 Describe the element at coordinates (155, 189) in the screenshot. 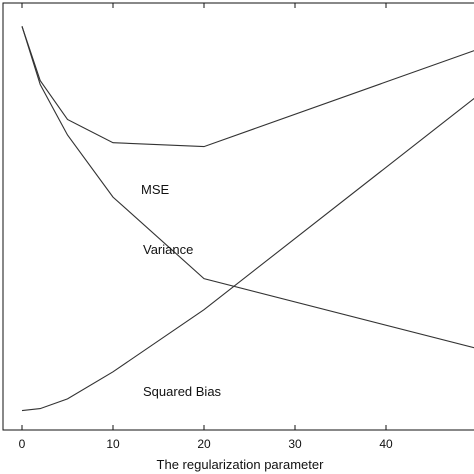

I see `series-label-mse: MSE` at that location.